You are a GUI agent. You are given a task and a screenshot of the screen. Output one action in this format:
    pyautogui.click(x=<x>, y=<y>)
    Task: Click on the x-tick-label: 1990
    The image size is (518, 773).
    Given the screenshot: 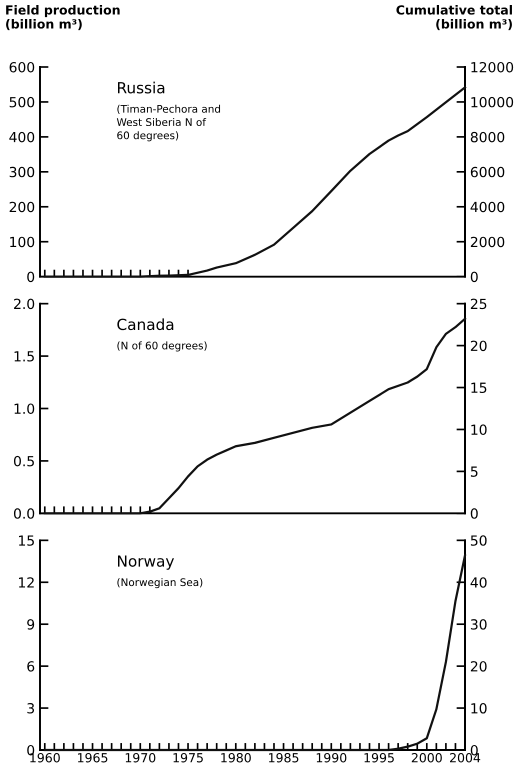 What is the action you would take?
    pyautogui.click(x=331, y=757)
    